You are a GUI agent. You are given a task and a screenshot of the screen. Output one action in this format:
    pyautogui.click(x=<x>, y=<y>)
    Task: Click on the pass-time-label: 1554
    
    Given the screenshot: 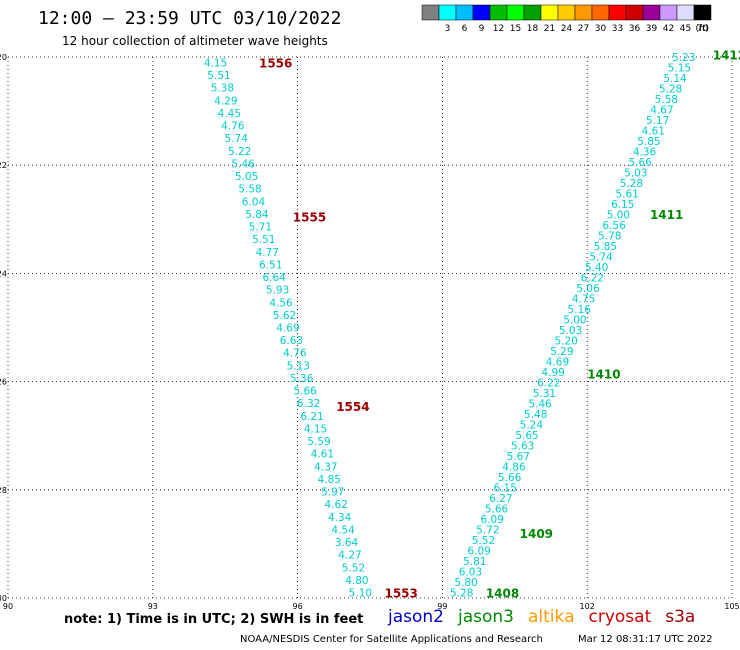 What is the action you would take?
    pyautogui.click(x=352, y=407)
    